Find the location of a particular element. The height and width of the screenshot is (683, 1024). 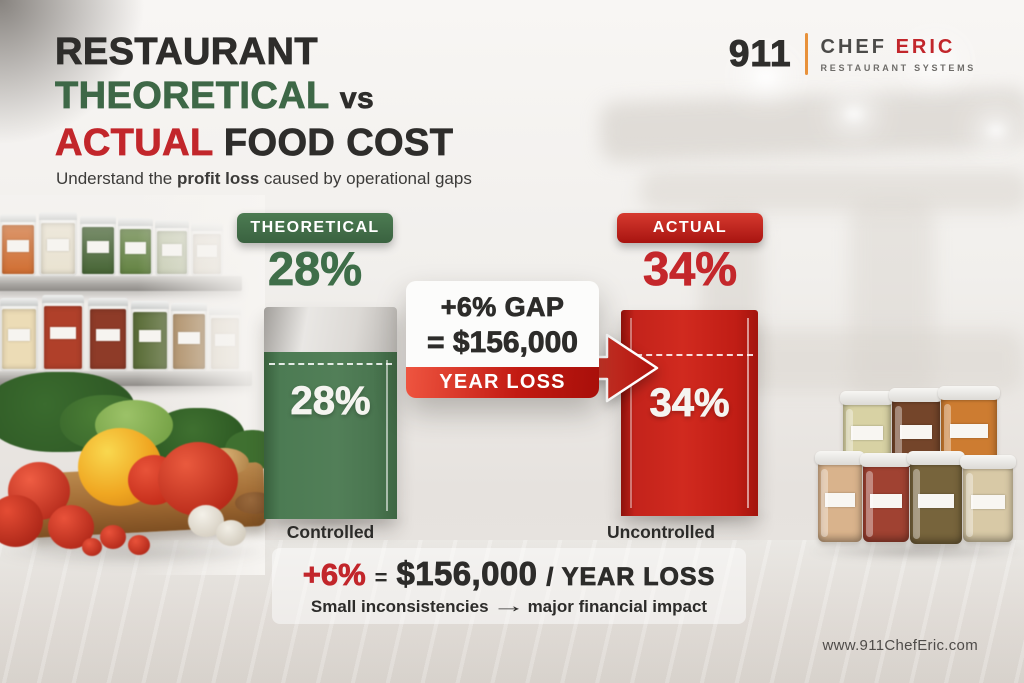

bar-green-fill: 28% is located at coordinates (330, 435).